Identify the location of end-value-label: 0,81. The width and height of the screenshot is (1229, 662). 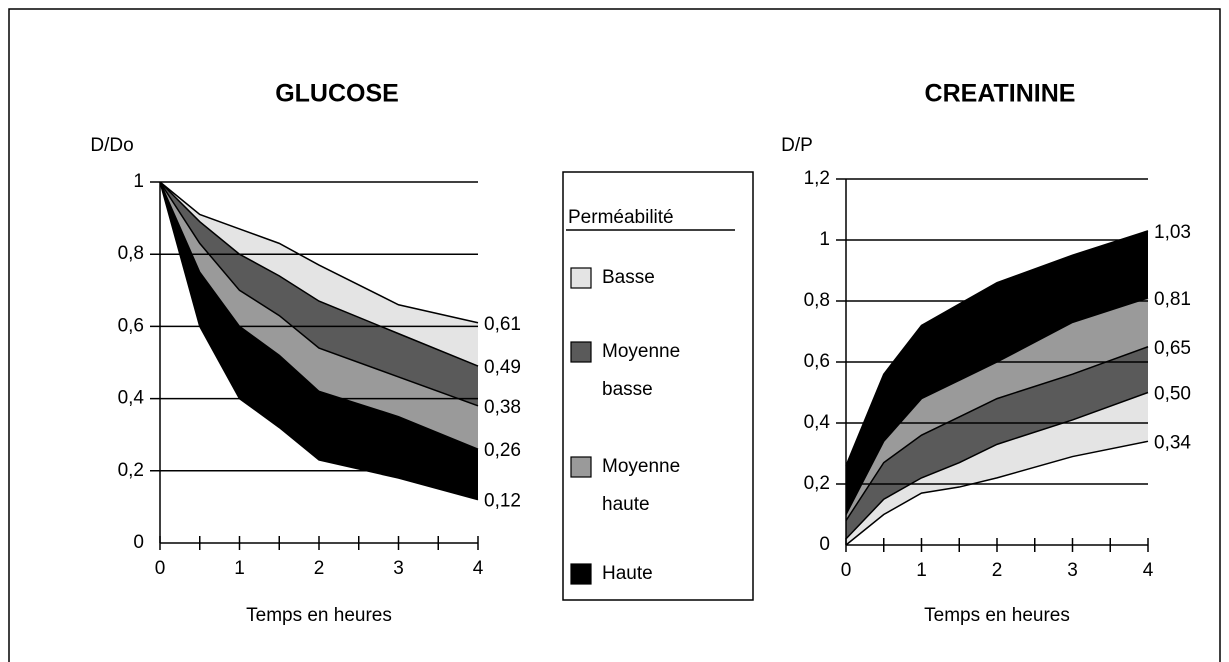
(1172, 299).